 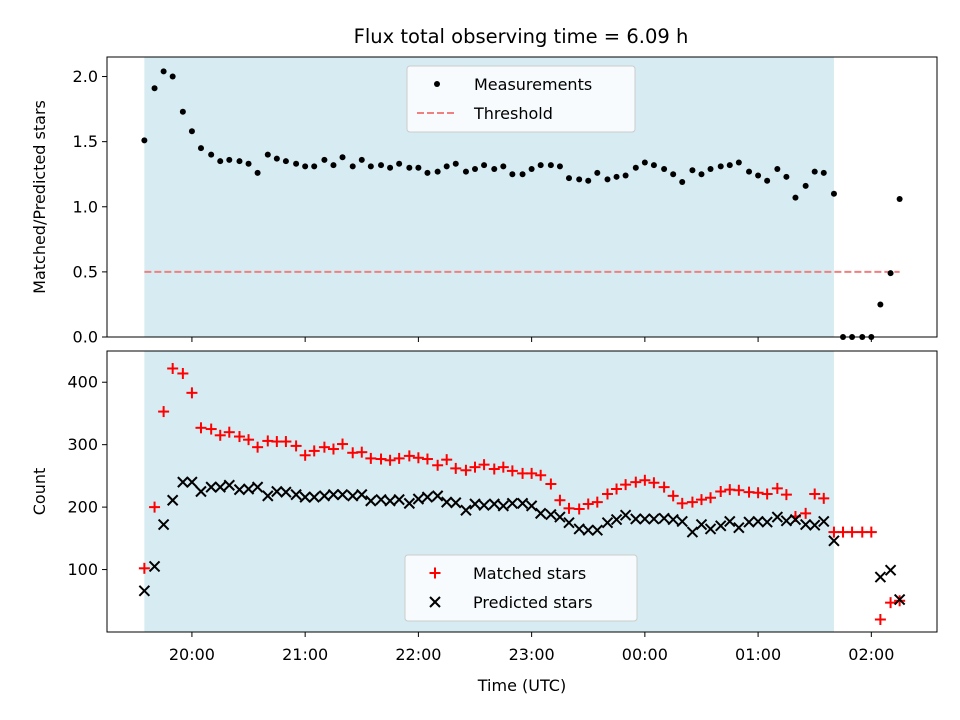 I want to click on legend-predicted-label: Predicted stars, so click(x=533, y=602).